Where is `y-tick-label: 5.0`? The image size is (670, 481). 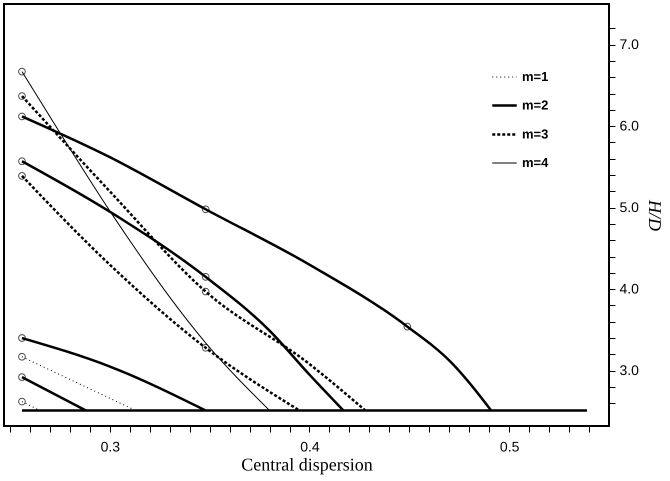
y-tick-label: 5.0 is located at coordinates (630, 207).